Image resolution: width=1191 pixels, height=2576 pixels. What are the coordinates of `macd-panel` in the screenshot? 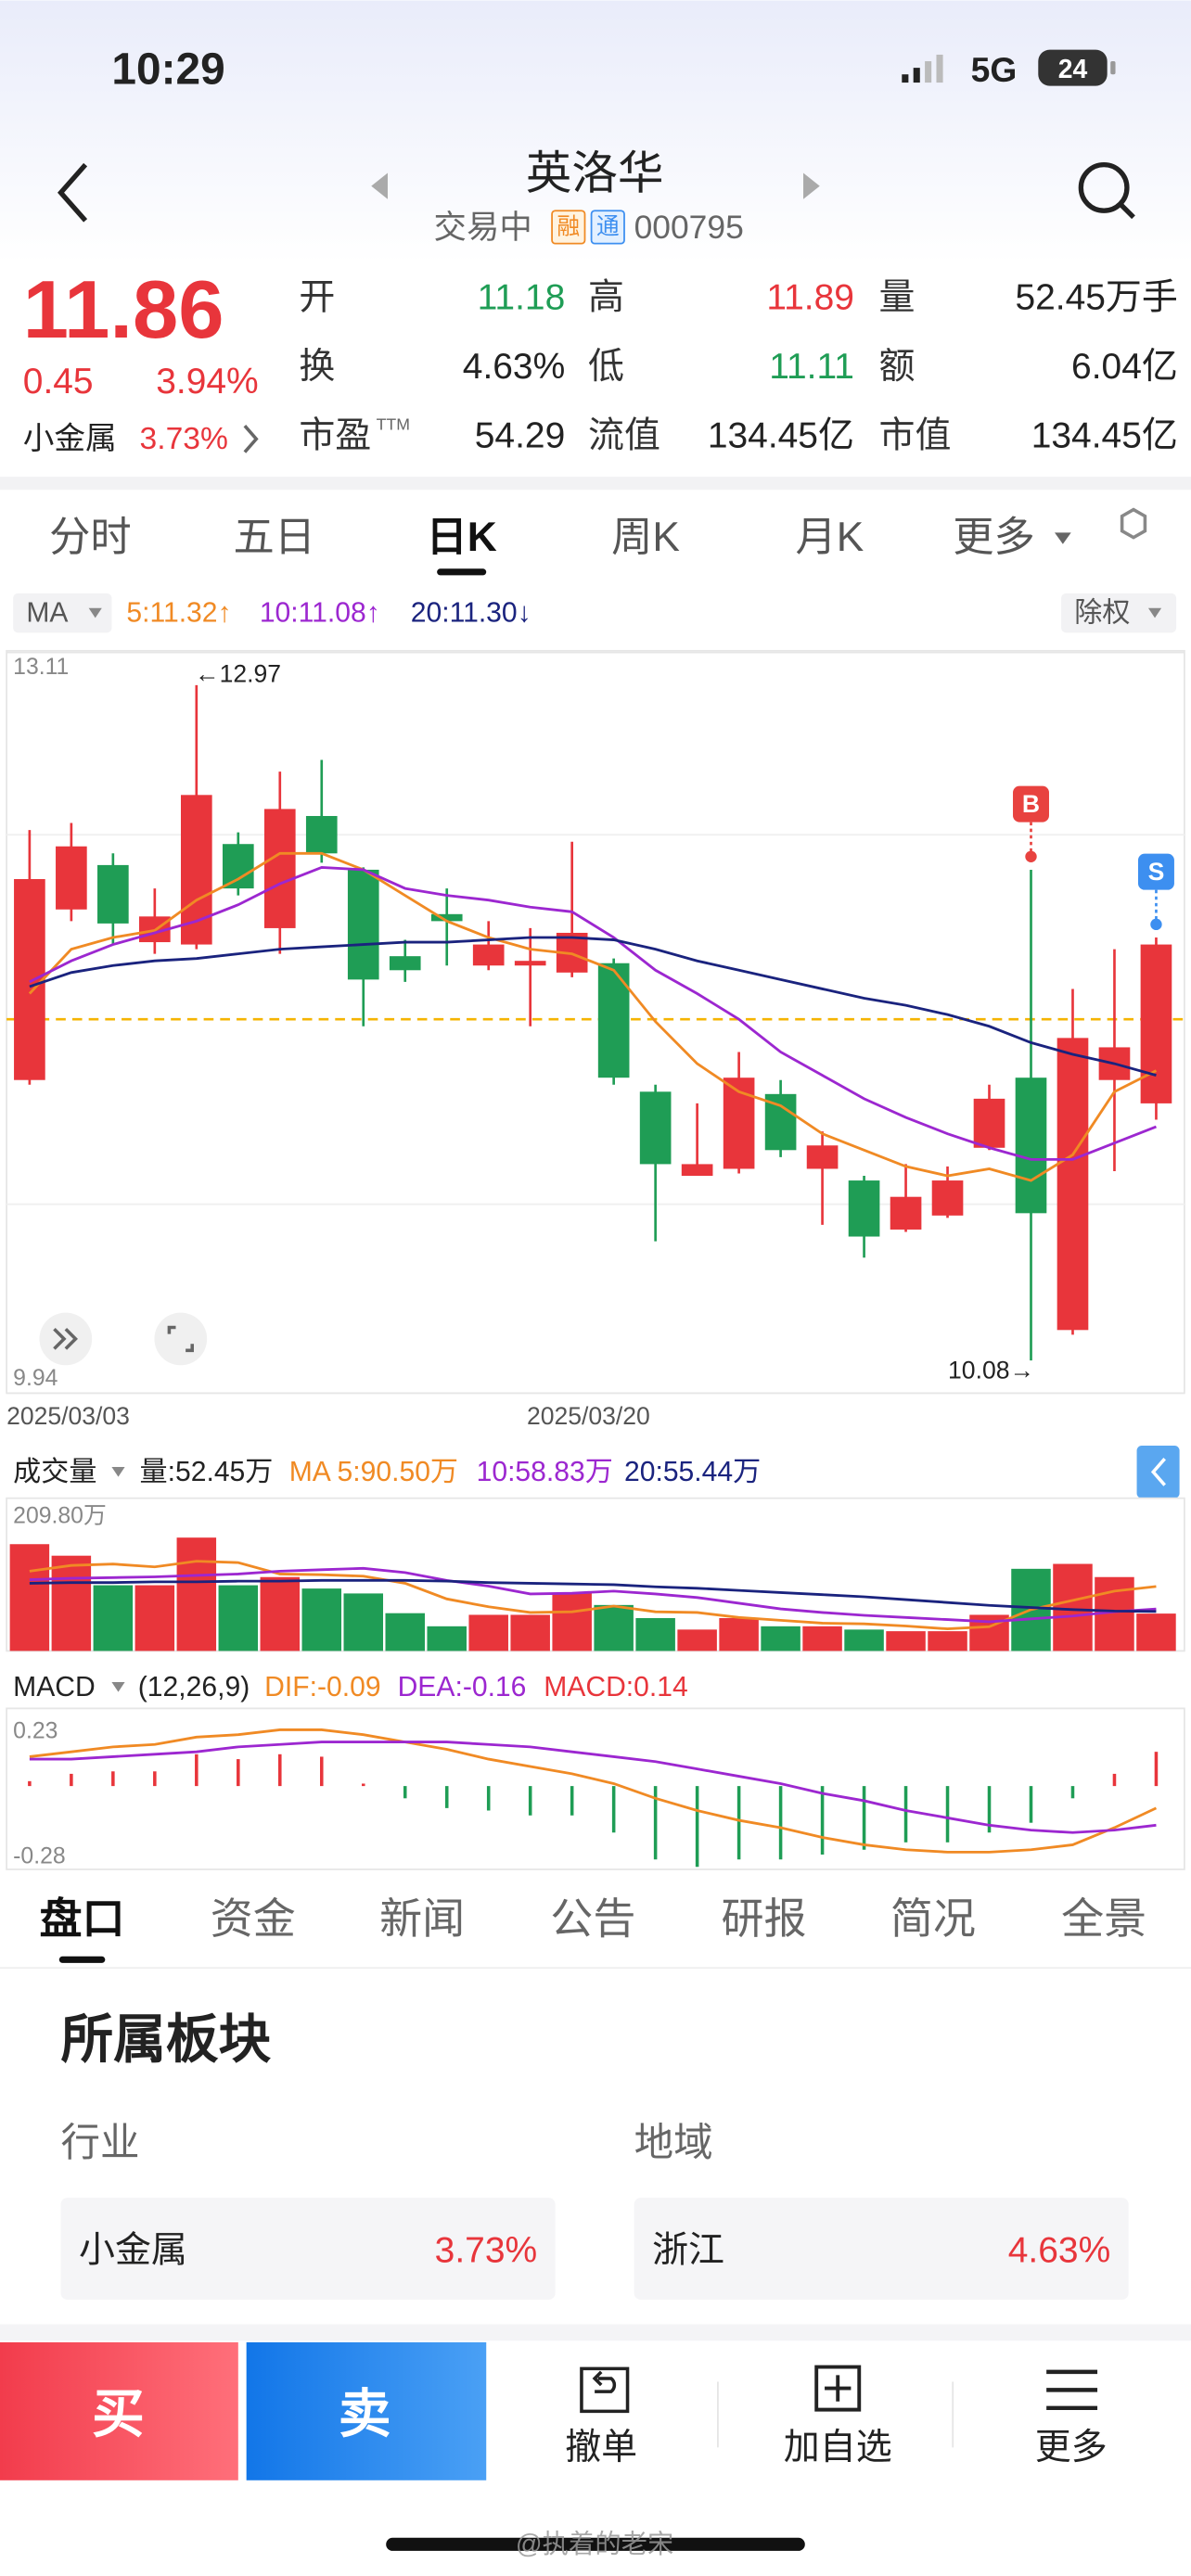 It's located at (595, 1788).